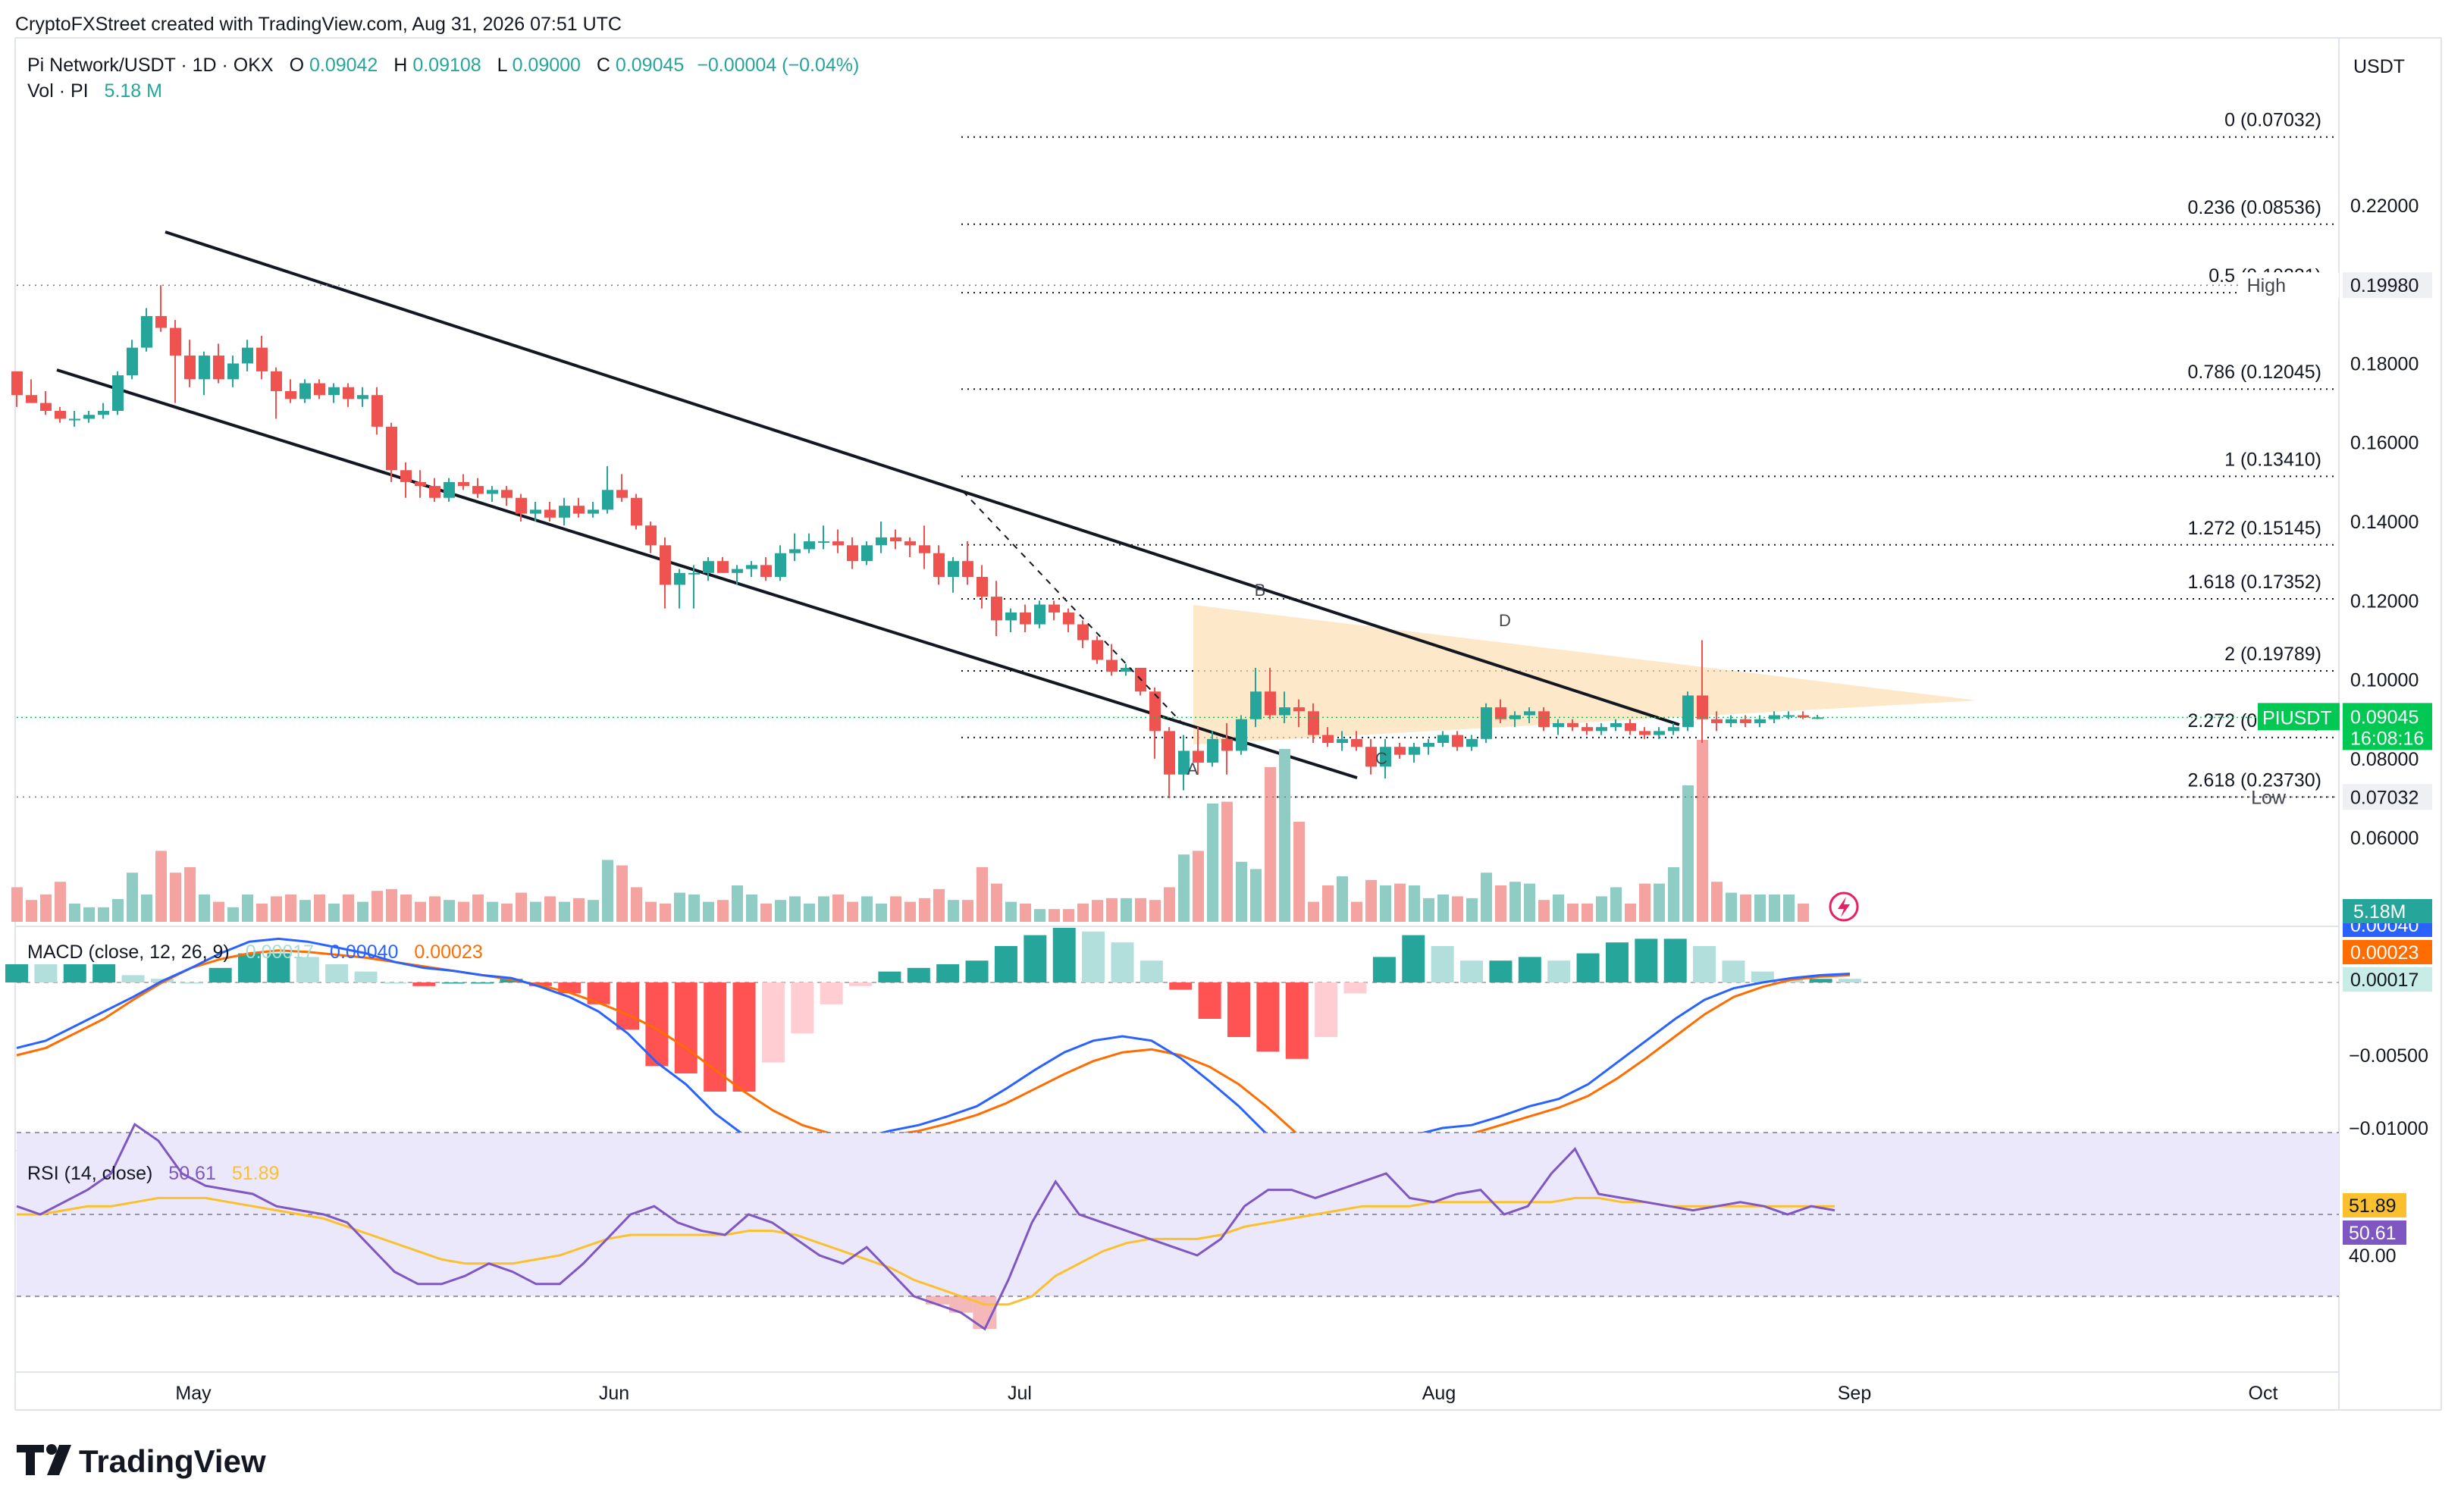 The image size is (2464, 1504). What do you see at coordinates (2380, 912) in the screenshot?
I see `volume-tag: 5.18M` at bounding box center [2380, 912].